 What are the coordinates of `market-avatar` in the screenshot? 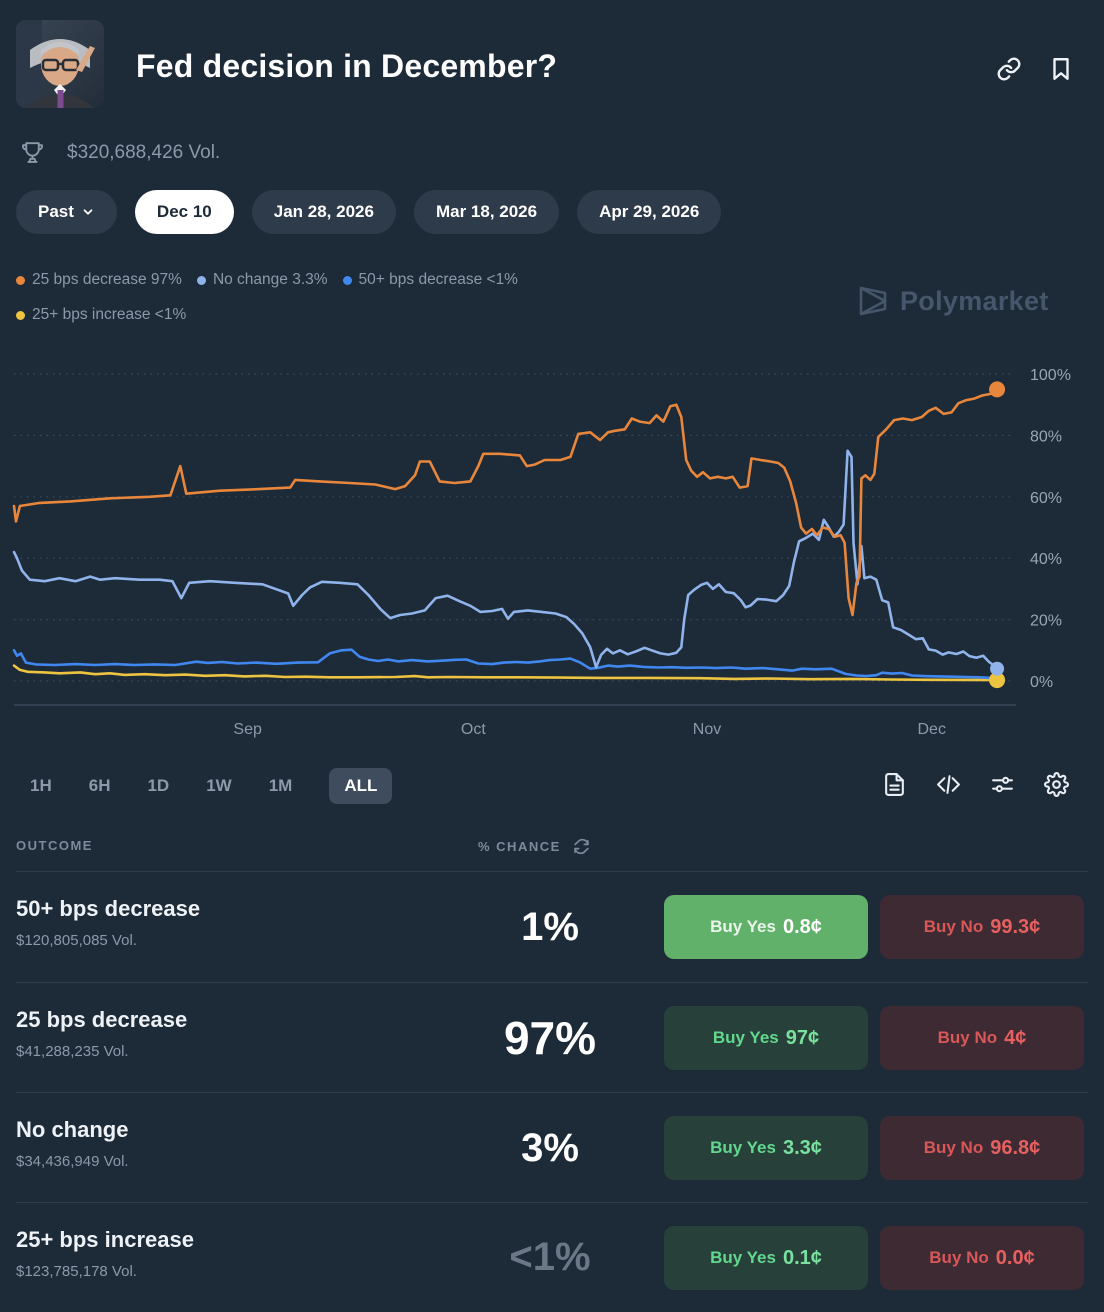 It's located at (60, 64).